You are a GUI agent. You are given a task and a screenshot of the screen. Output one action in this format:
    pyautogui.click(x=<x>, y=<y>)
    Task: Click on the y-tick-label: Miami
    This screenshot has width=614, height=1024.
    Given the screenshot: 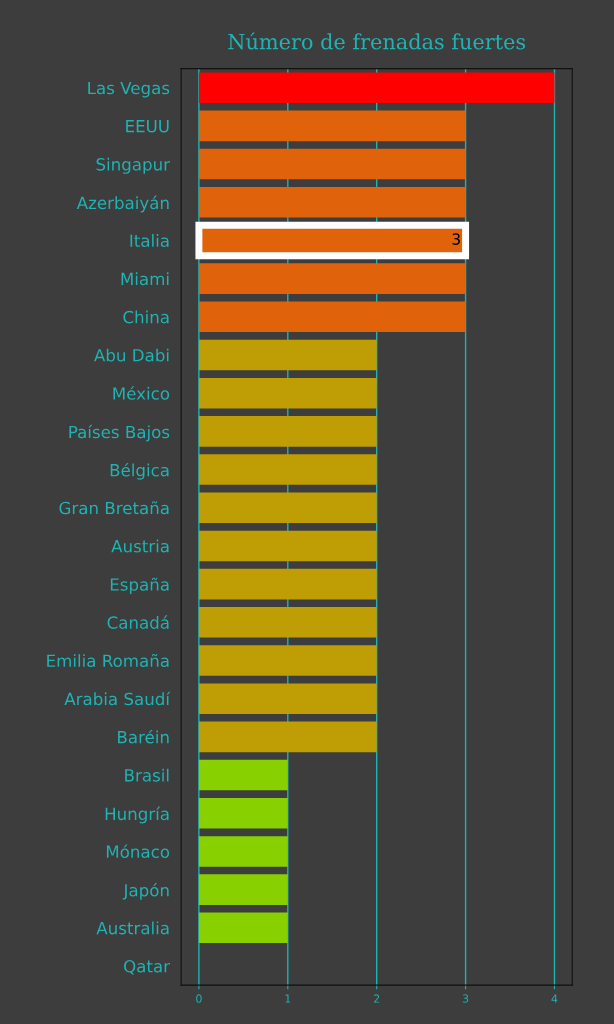 What is the action you would take?
    pyautogui.click(x=145, y=279)
    